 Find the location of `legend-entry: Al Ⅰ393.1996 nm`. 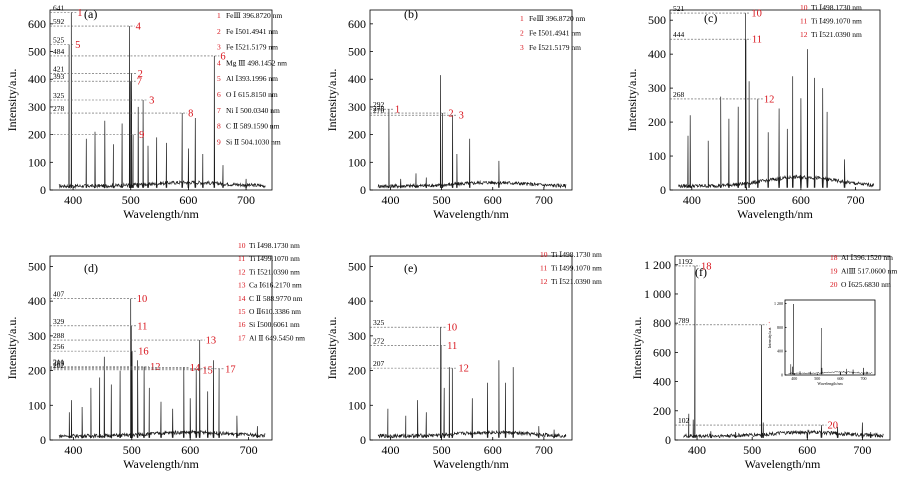

legend-entry: Al Ⅰ393.1996 nm is located at coordinates (252, 78).